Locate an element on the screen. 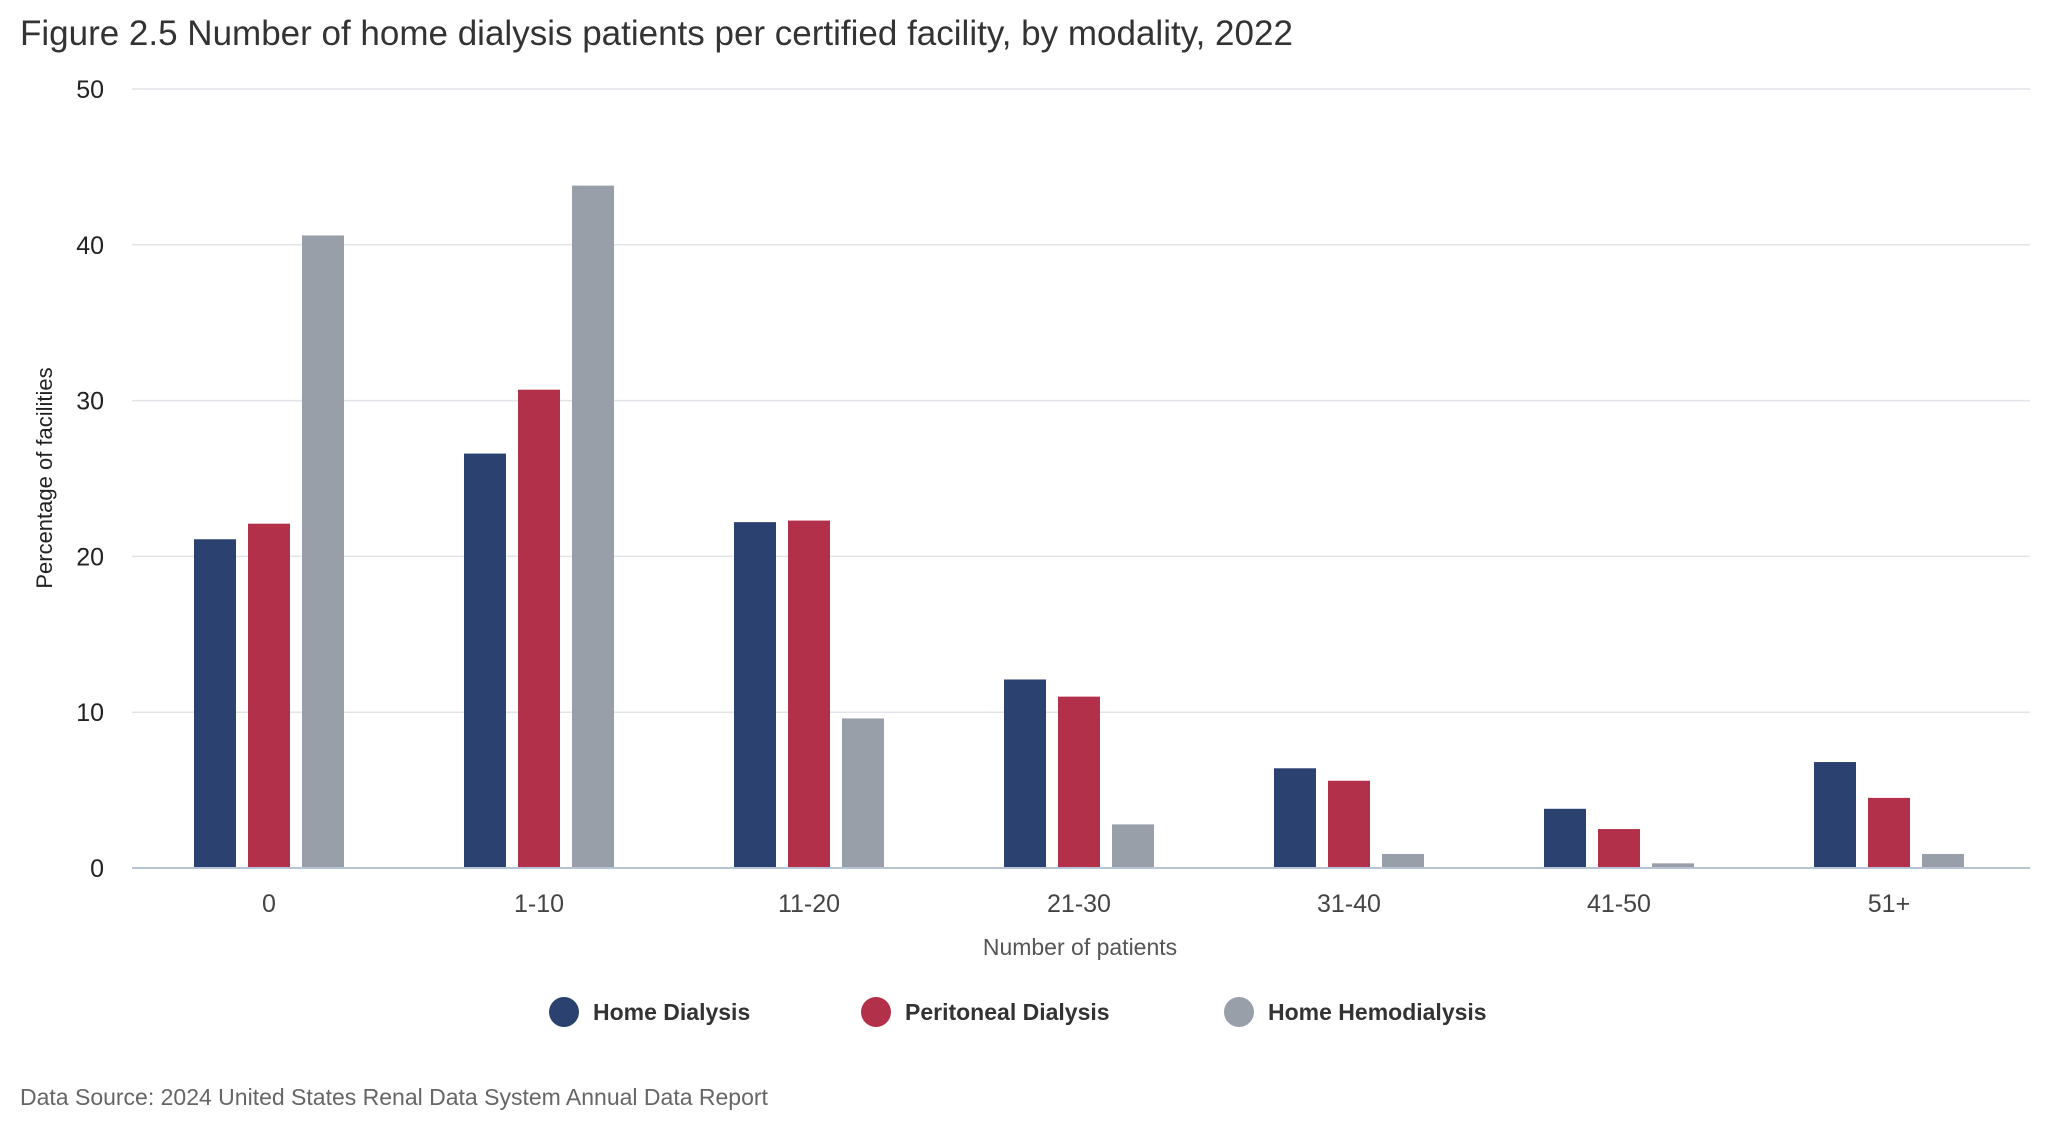 This screenshot has width=2048, height=1134. x-tick-label: 31-40 is located at coordinates (1349, 904).